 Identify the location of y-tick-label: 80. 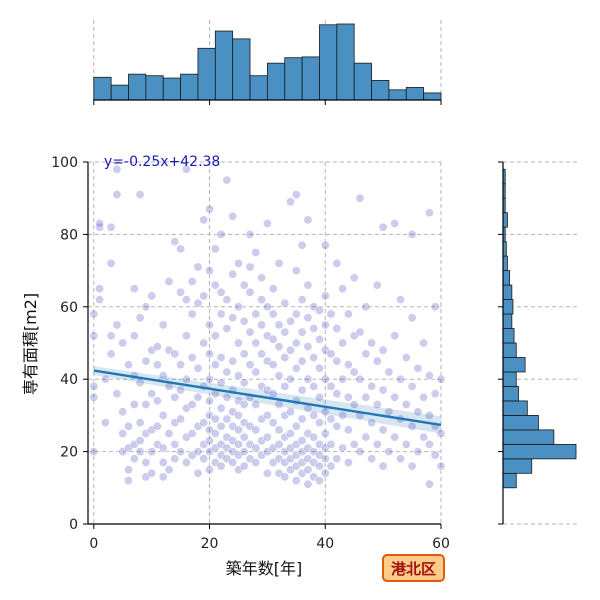
(69, 235).